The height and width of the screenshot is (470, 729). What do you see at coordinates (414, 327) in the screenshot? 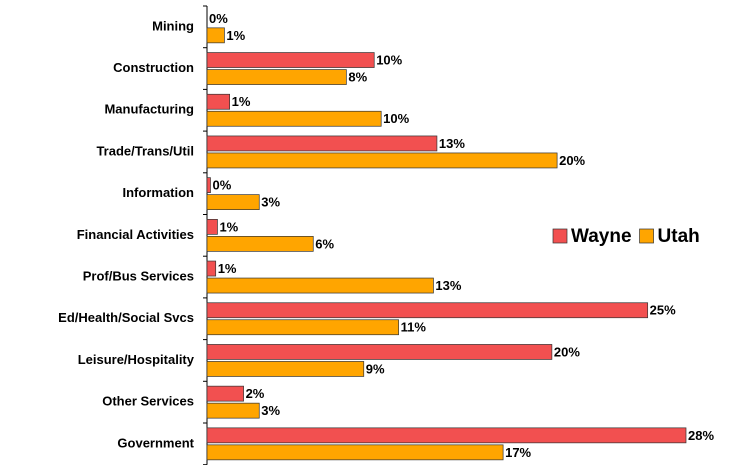
I see `value-label: 11%` at bounding box center [414, 327].